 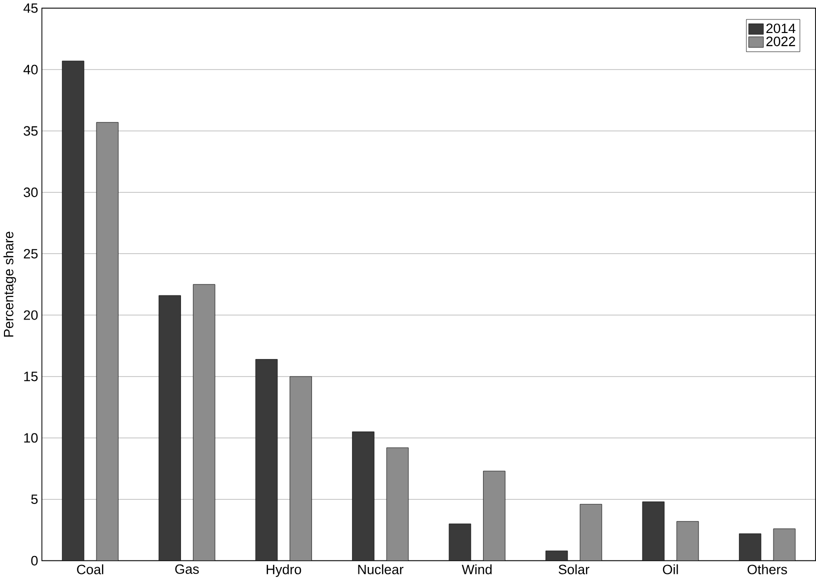 What do you see at coordinates (30, 8) in the screenshot?
I see `y-tick-label: 45` at bounding box center [30, 8].